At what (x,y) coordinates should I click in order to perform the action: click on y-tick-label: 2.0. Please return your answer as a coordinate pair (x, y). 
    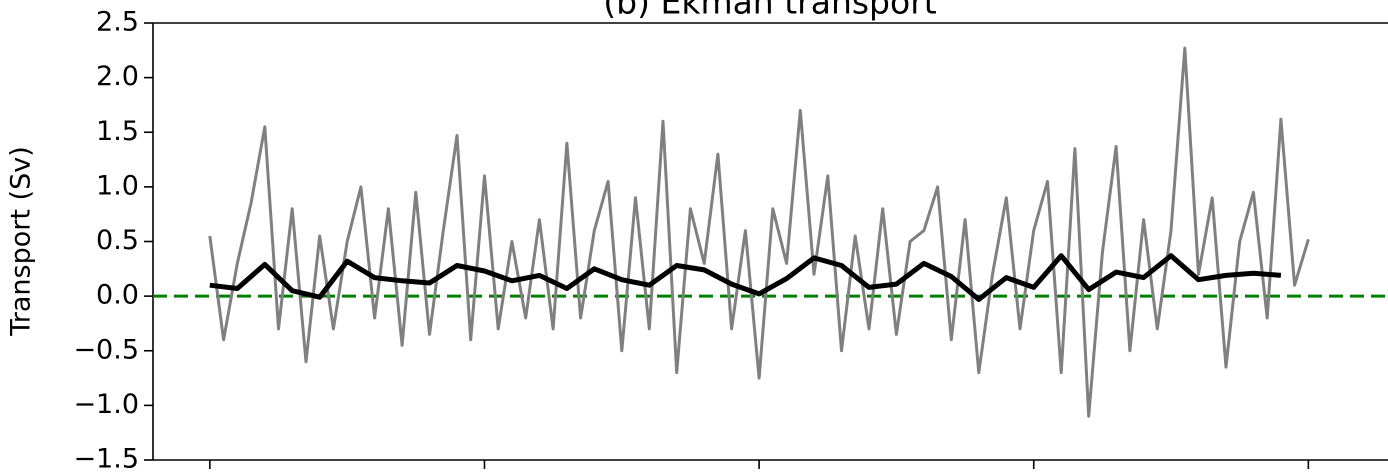
    Looking at the image, I should click on (117, 76).